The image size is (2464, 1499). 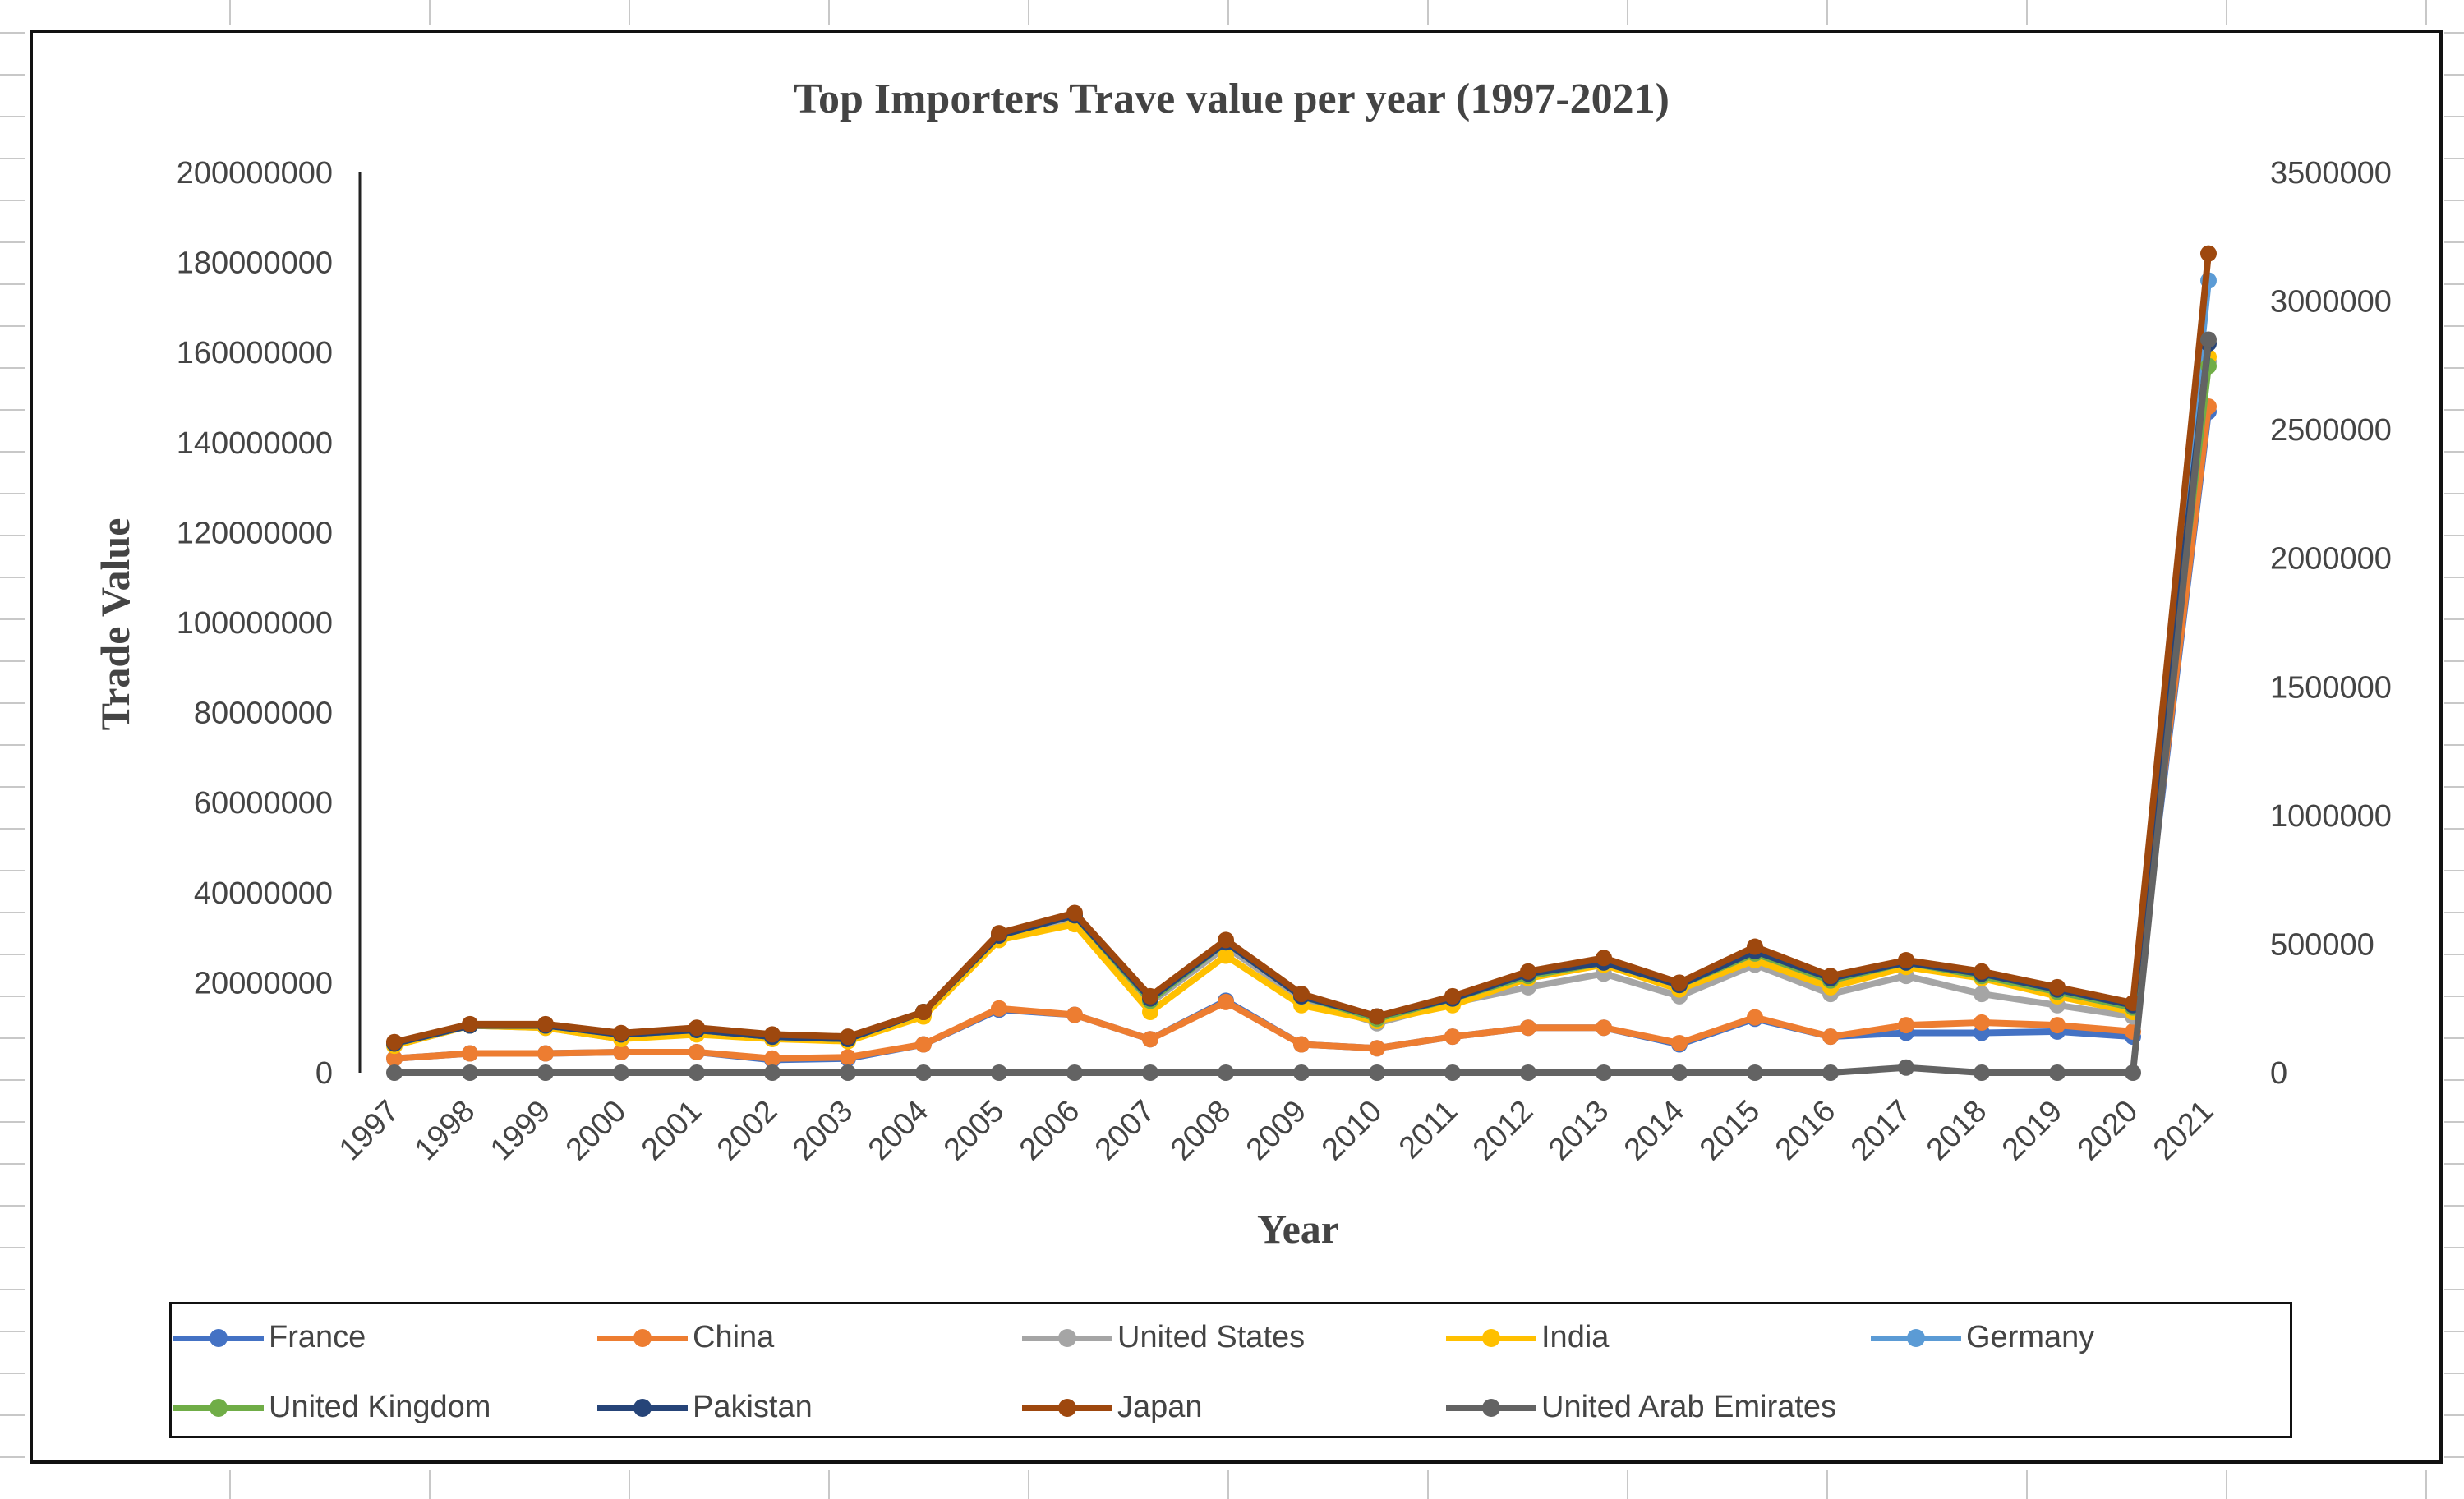 I want to click on x-tick-label: 2012, so click(x=1504, y=1130).